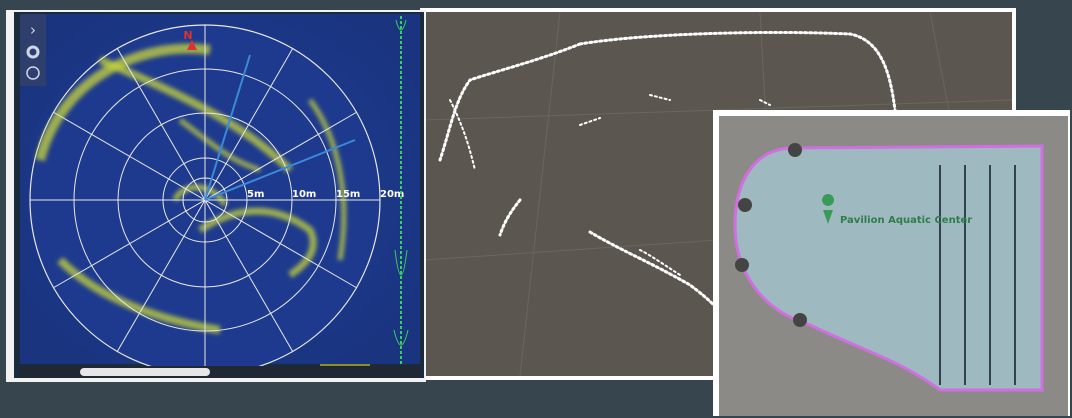  I want to click on expand-icon: ›, so click(33, 30).